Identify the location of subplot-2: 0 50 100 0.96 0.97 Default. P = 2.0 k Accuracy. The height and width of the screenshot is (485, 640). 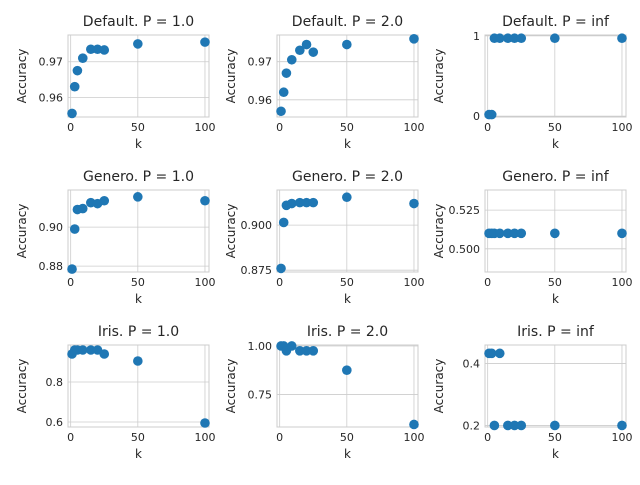
(324, 82).